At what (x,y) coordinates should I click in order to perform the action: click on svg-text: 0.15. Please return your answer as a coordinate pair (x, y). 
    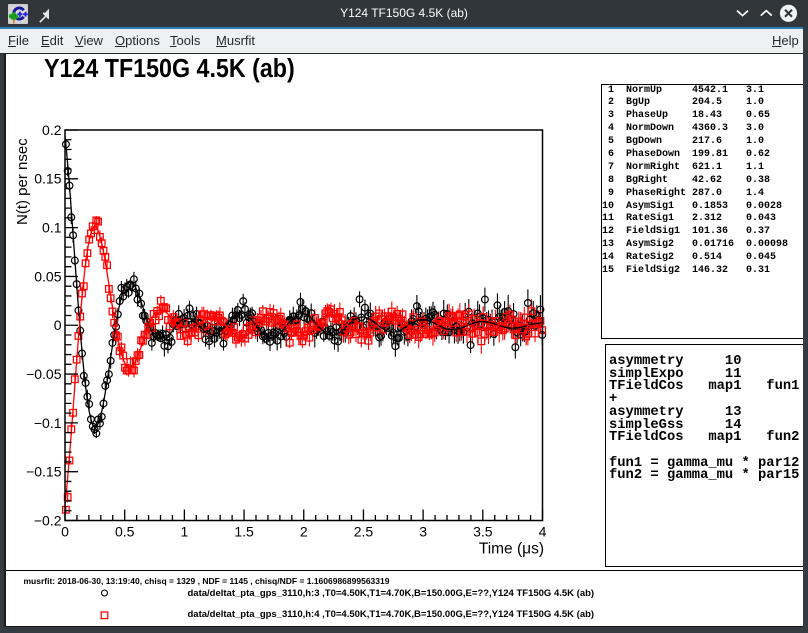
    Looking at the image, I should click on (47, 179).